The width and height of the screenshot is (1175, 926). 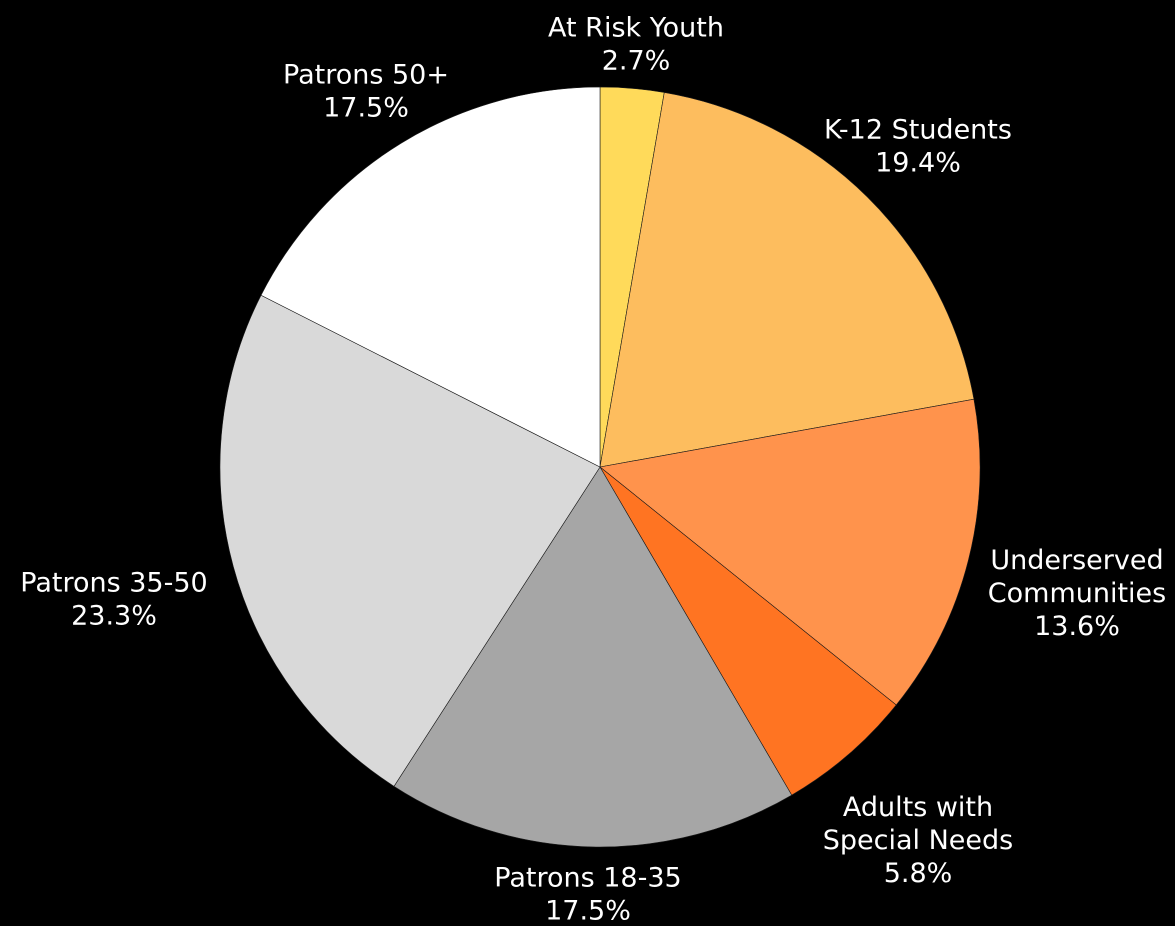 I want to click on pie-slice-k-12-students, so click(x=787, y=280).